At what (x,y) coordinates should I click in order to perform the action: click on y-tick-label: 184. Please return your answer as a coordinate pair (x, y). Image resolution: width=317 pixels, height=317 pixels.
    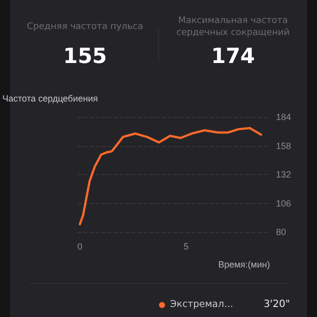
    Looking at the image, I should click on (284, 117).